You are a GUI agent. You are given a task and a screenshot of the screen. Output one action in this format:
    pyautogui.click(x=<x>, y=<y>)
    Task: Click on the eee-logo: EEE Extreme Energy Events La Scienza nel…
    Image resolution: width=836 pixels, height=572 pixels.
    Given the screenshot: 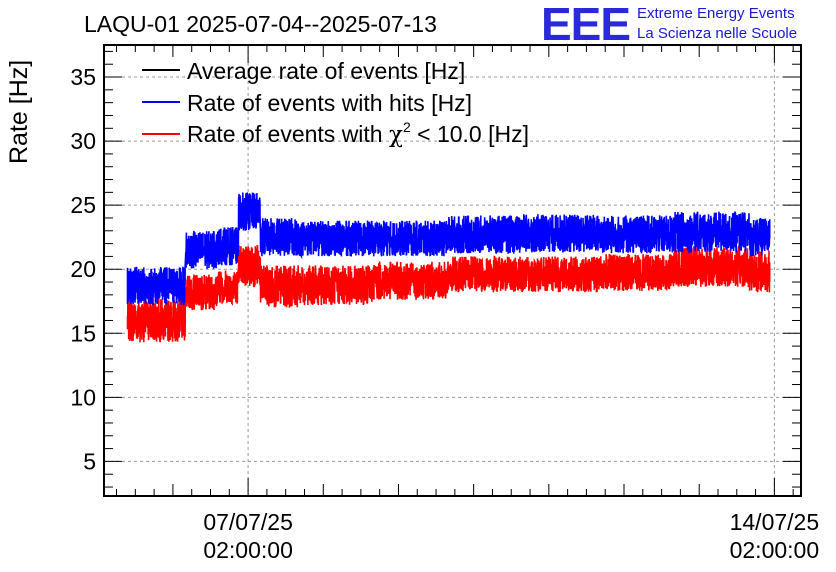 What is the action you would take?
    pyautogui.click(x=669, y=25)
    